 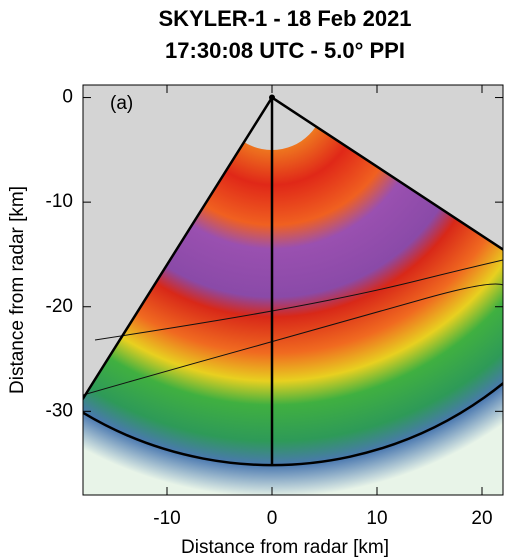 What do you see at coordinates (272, 518) in the screenshot?
I see `x-tick-label: 0` at bounding box center [272, 518].